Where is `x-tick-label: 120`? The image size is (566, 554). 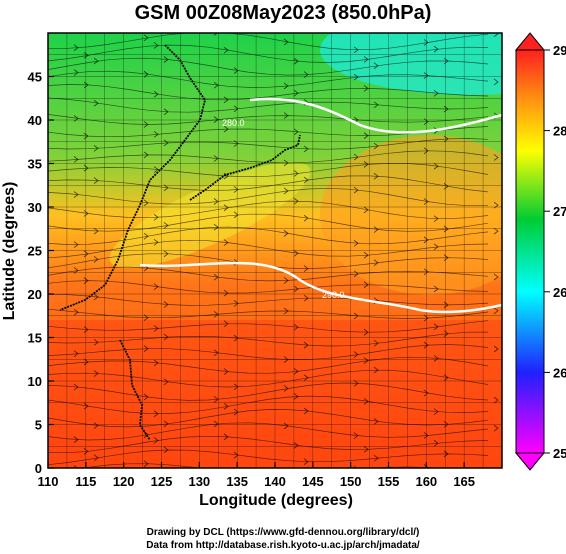
x-tick-label: 120 is located at coordinates (124, 481).